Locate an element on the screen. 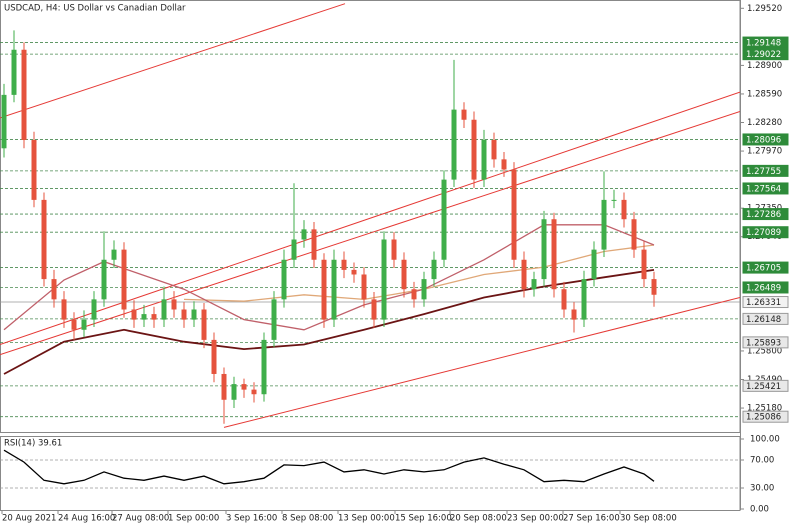  x-tick-label: 20 Sep 08:00 is located at coordinates (478, 519).